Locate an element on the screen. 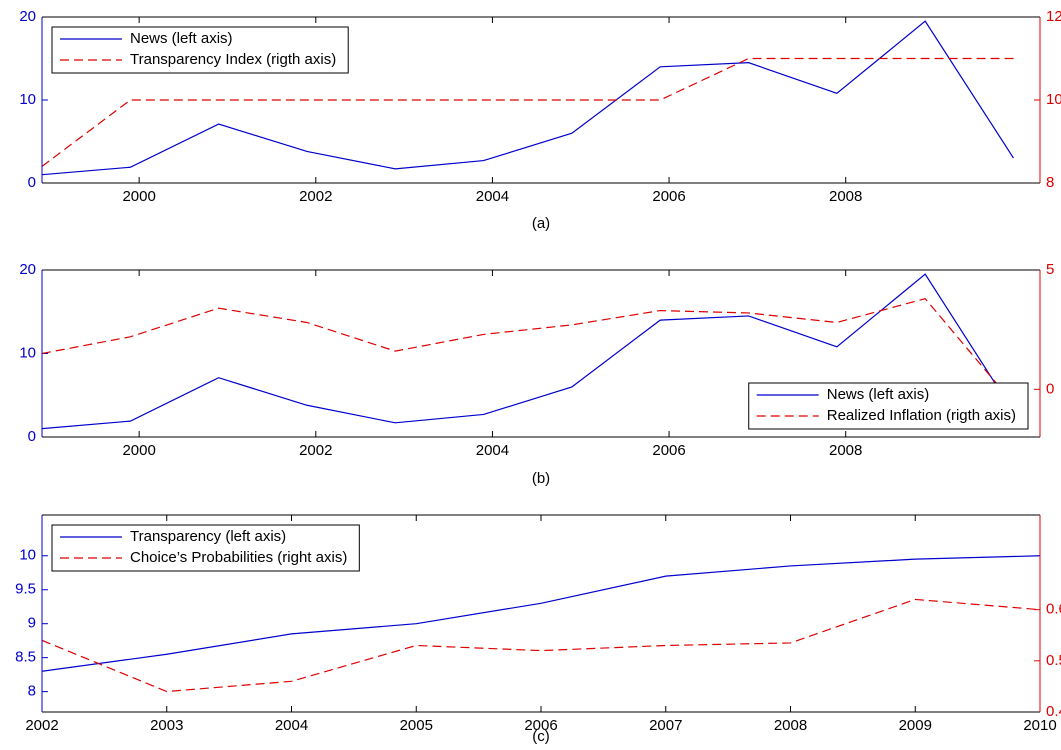 Image resolution: width=1061 pixels, height=750 pixels. x-tick-label: 2010 is located at coordinates (1039, 725).